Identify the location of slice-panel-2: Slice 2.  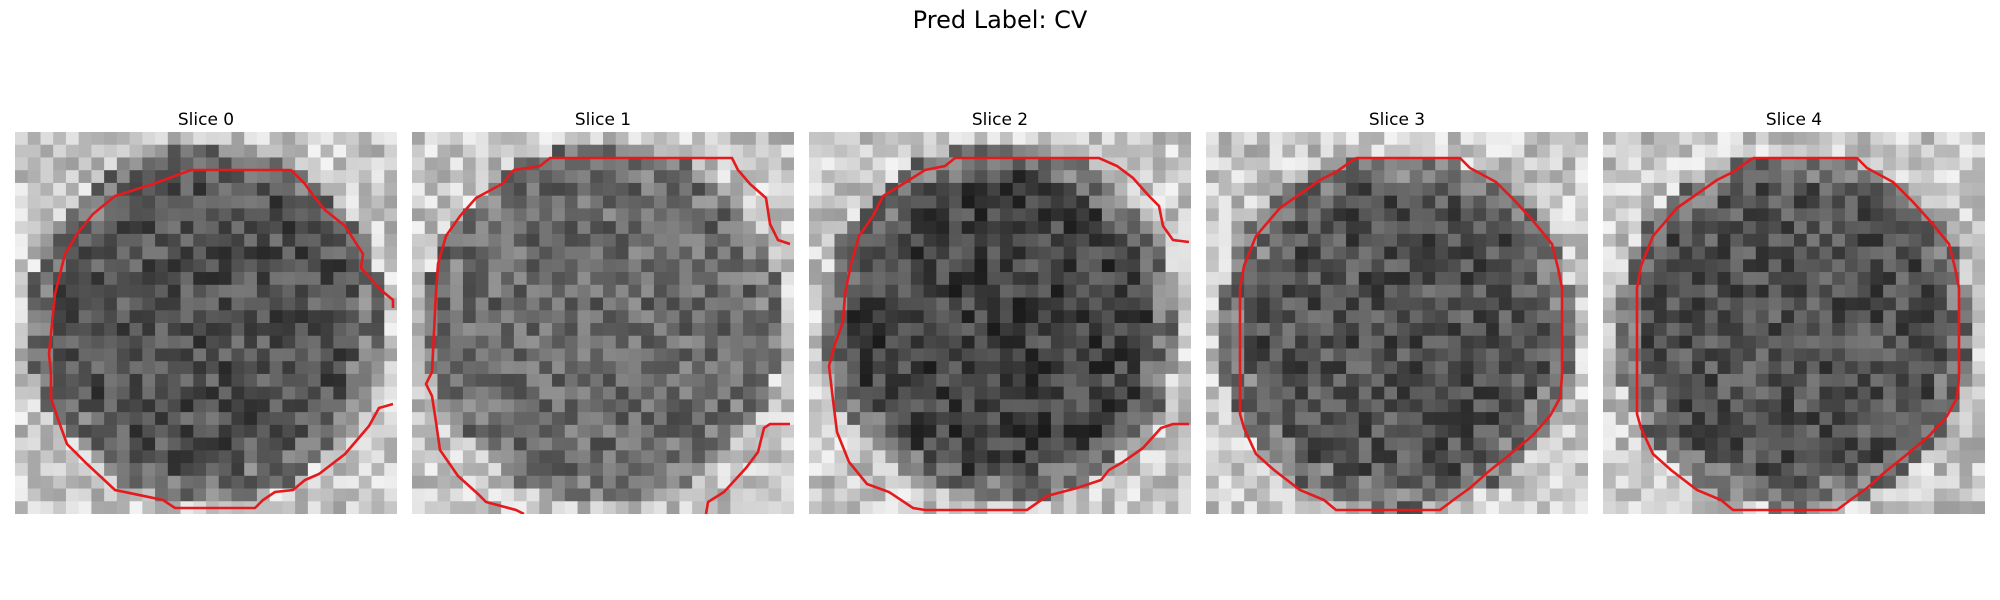
(1000, 311).